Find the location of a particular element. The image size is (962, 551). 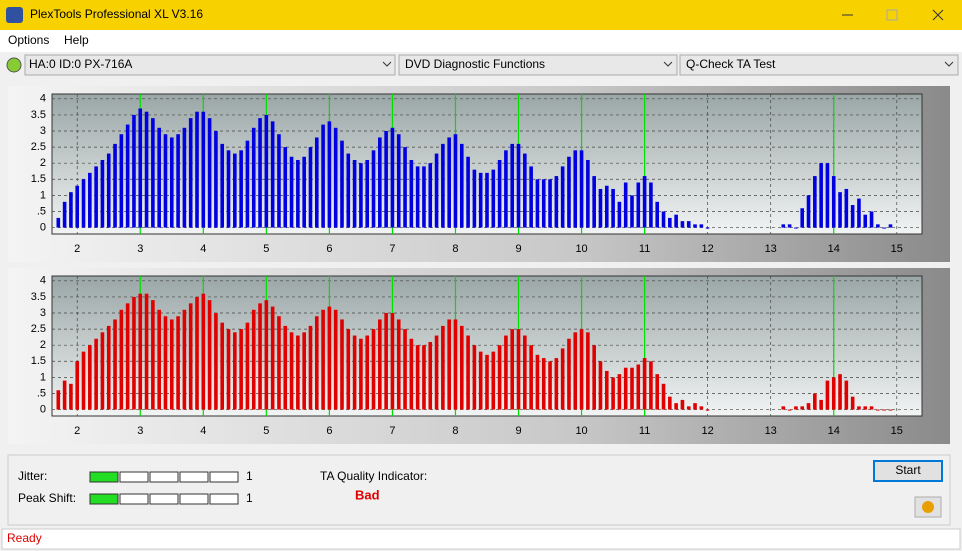

x-tick-label: 3 is located at coordinates (140, 431).